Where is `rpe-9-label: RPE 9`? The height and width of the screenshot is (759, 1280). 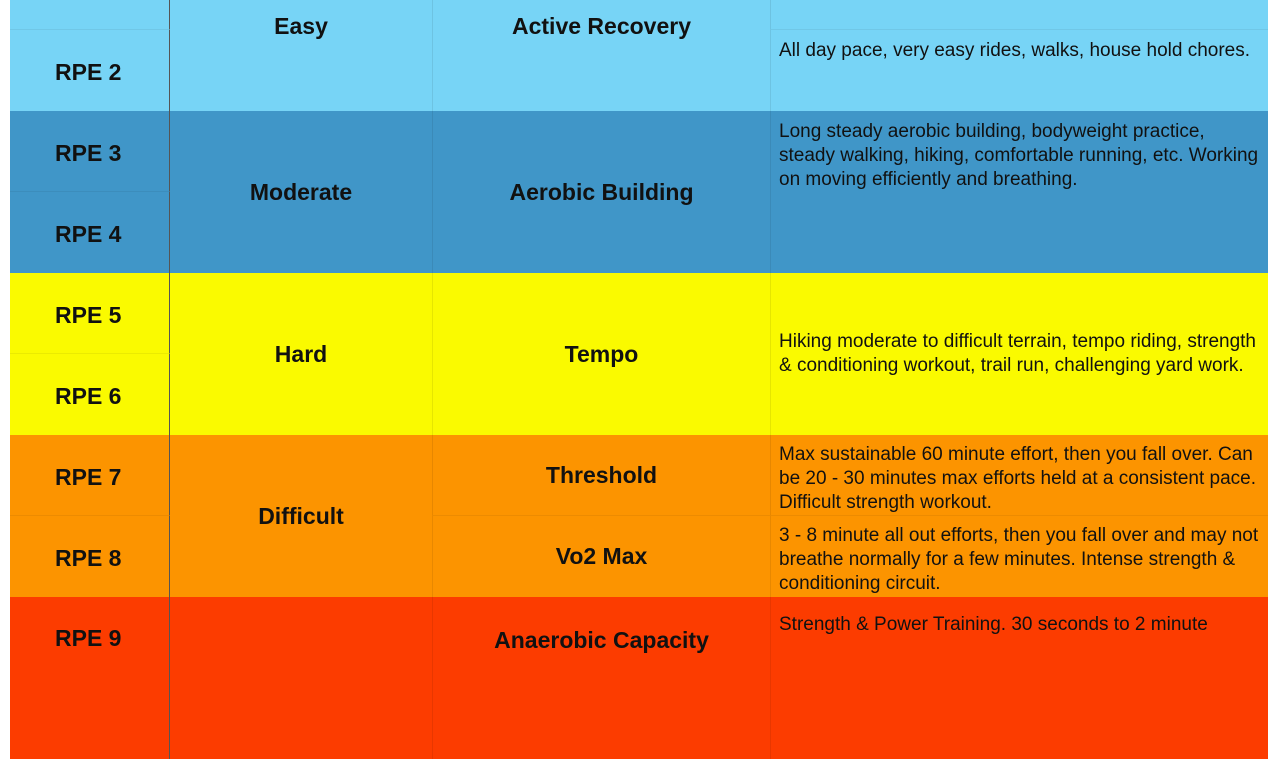 rpe-9-label: RPE 9 is located at coordinates (90, 678).